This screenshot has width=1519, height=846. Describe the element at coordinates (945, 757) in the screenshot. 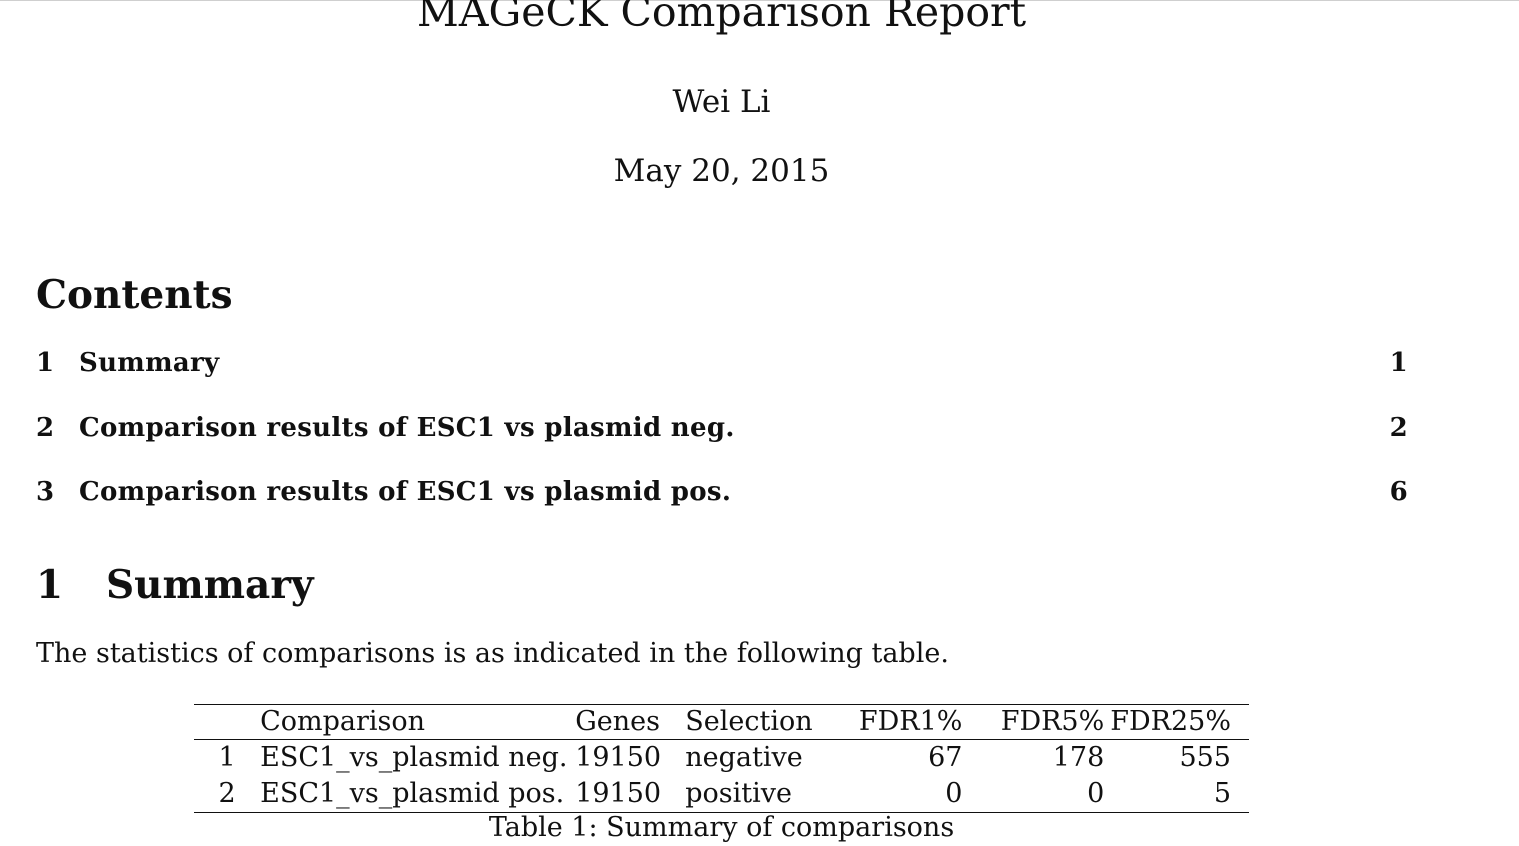

I see `cell-fdr1: 67` at that location.